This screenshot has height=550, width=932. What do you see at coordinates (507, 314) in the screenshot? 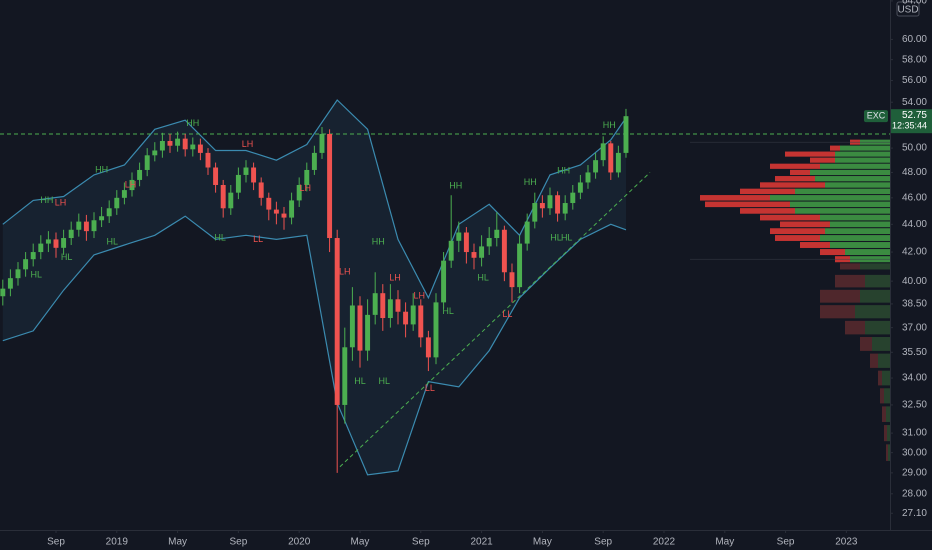
I see `pivot-label: LL` at bounding box center [507, 314].